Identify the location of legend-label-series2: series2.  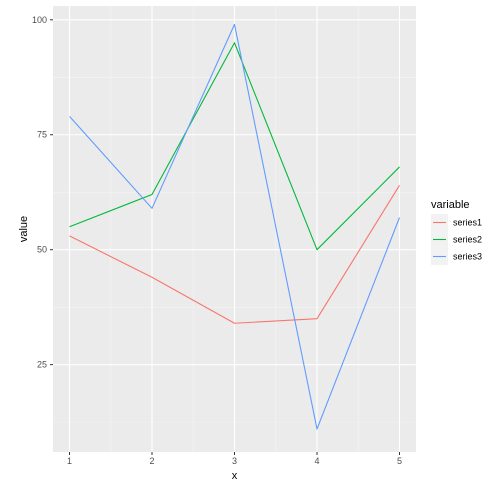
(467, 240).